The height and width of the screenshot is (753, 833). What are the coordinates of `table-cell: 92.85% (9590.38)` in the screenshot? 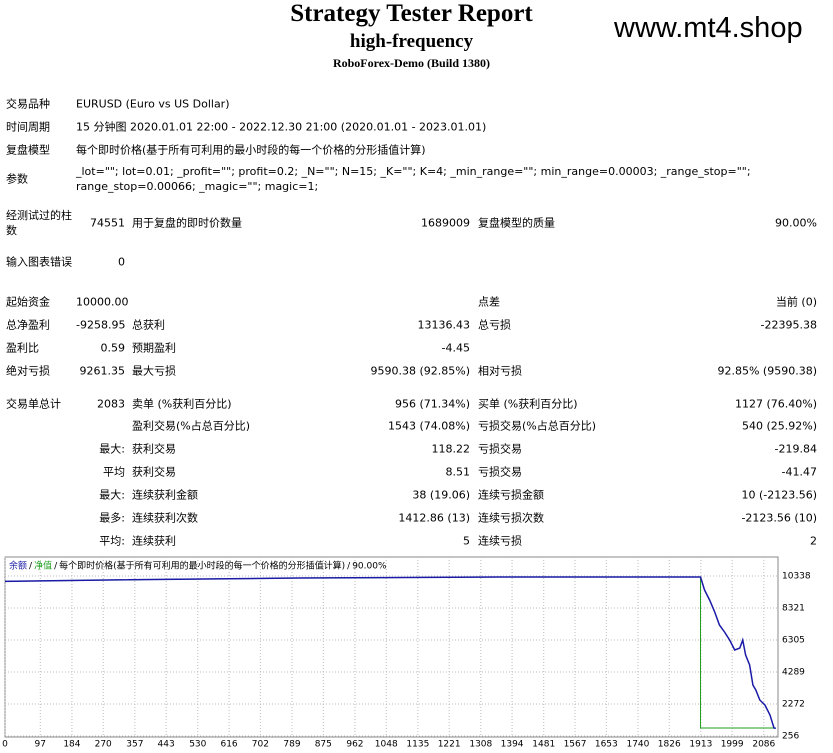 It's located at (767, 371).